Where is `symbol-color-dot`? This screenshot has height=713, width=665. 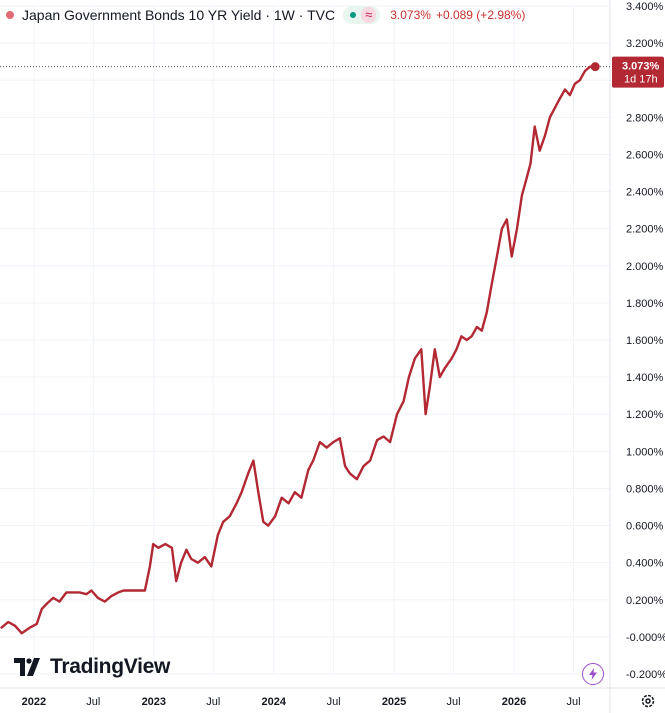
symbol-color-dot is located at coordinates (10, 15).